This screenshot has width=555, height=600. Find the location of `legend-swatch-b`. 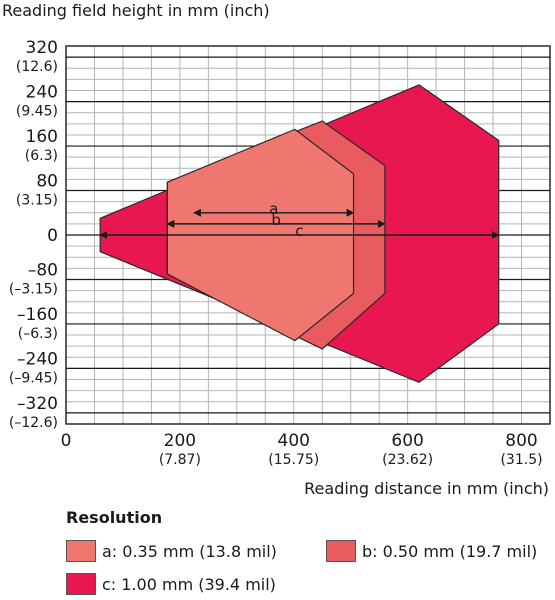

legend-swatch-b is located at coordinates (341, 551).